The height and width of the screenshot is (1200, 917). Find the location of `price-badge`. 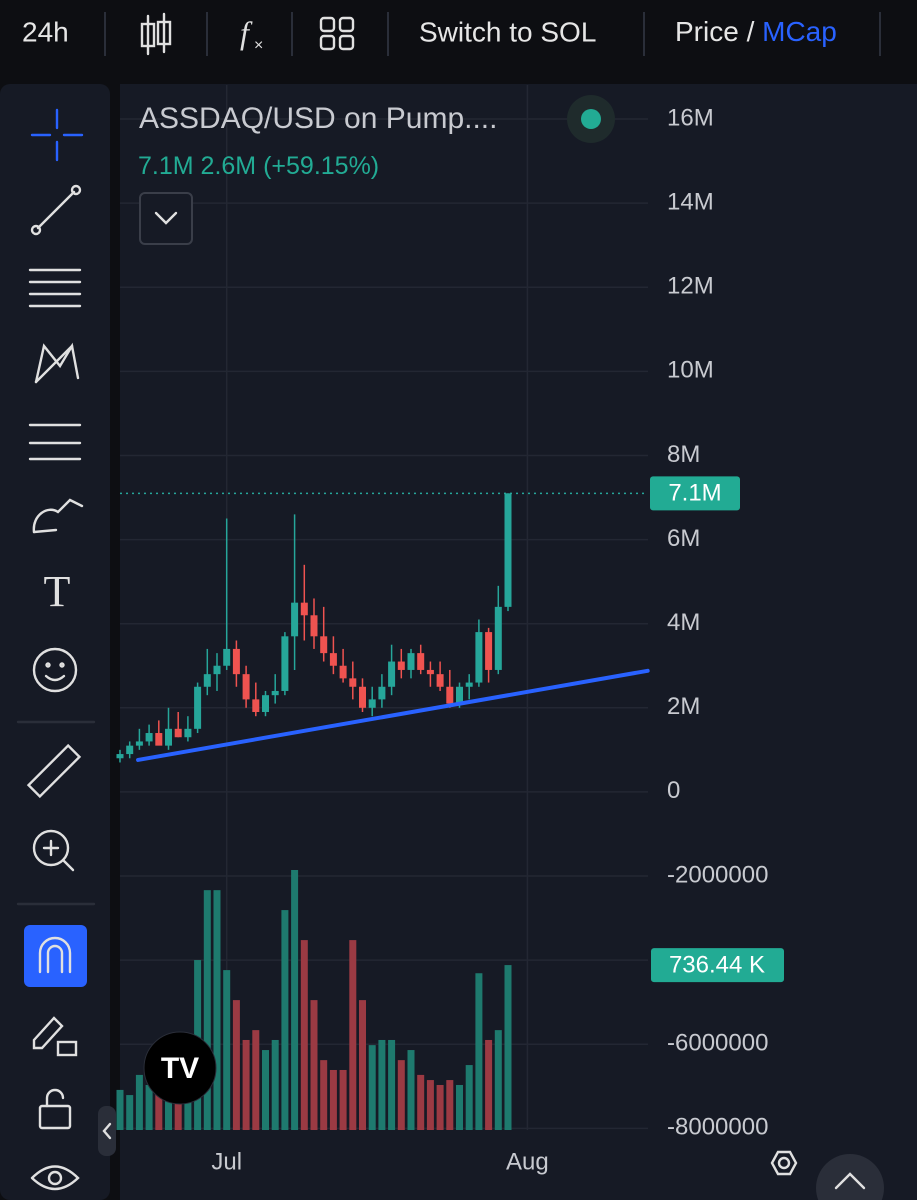

price-badge is located at coordinates (695, 493).